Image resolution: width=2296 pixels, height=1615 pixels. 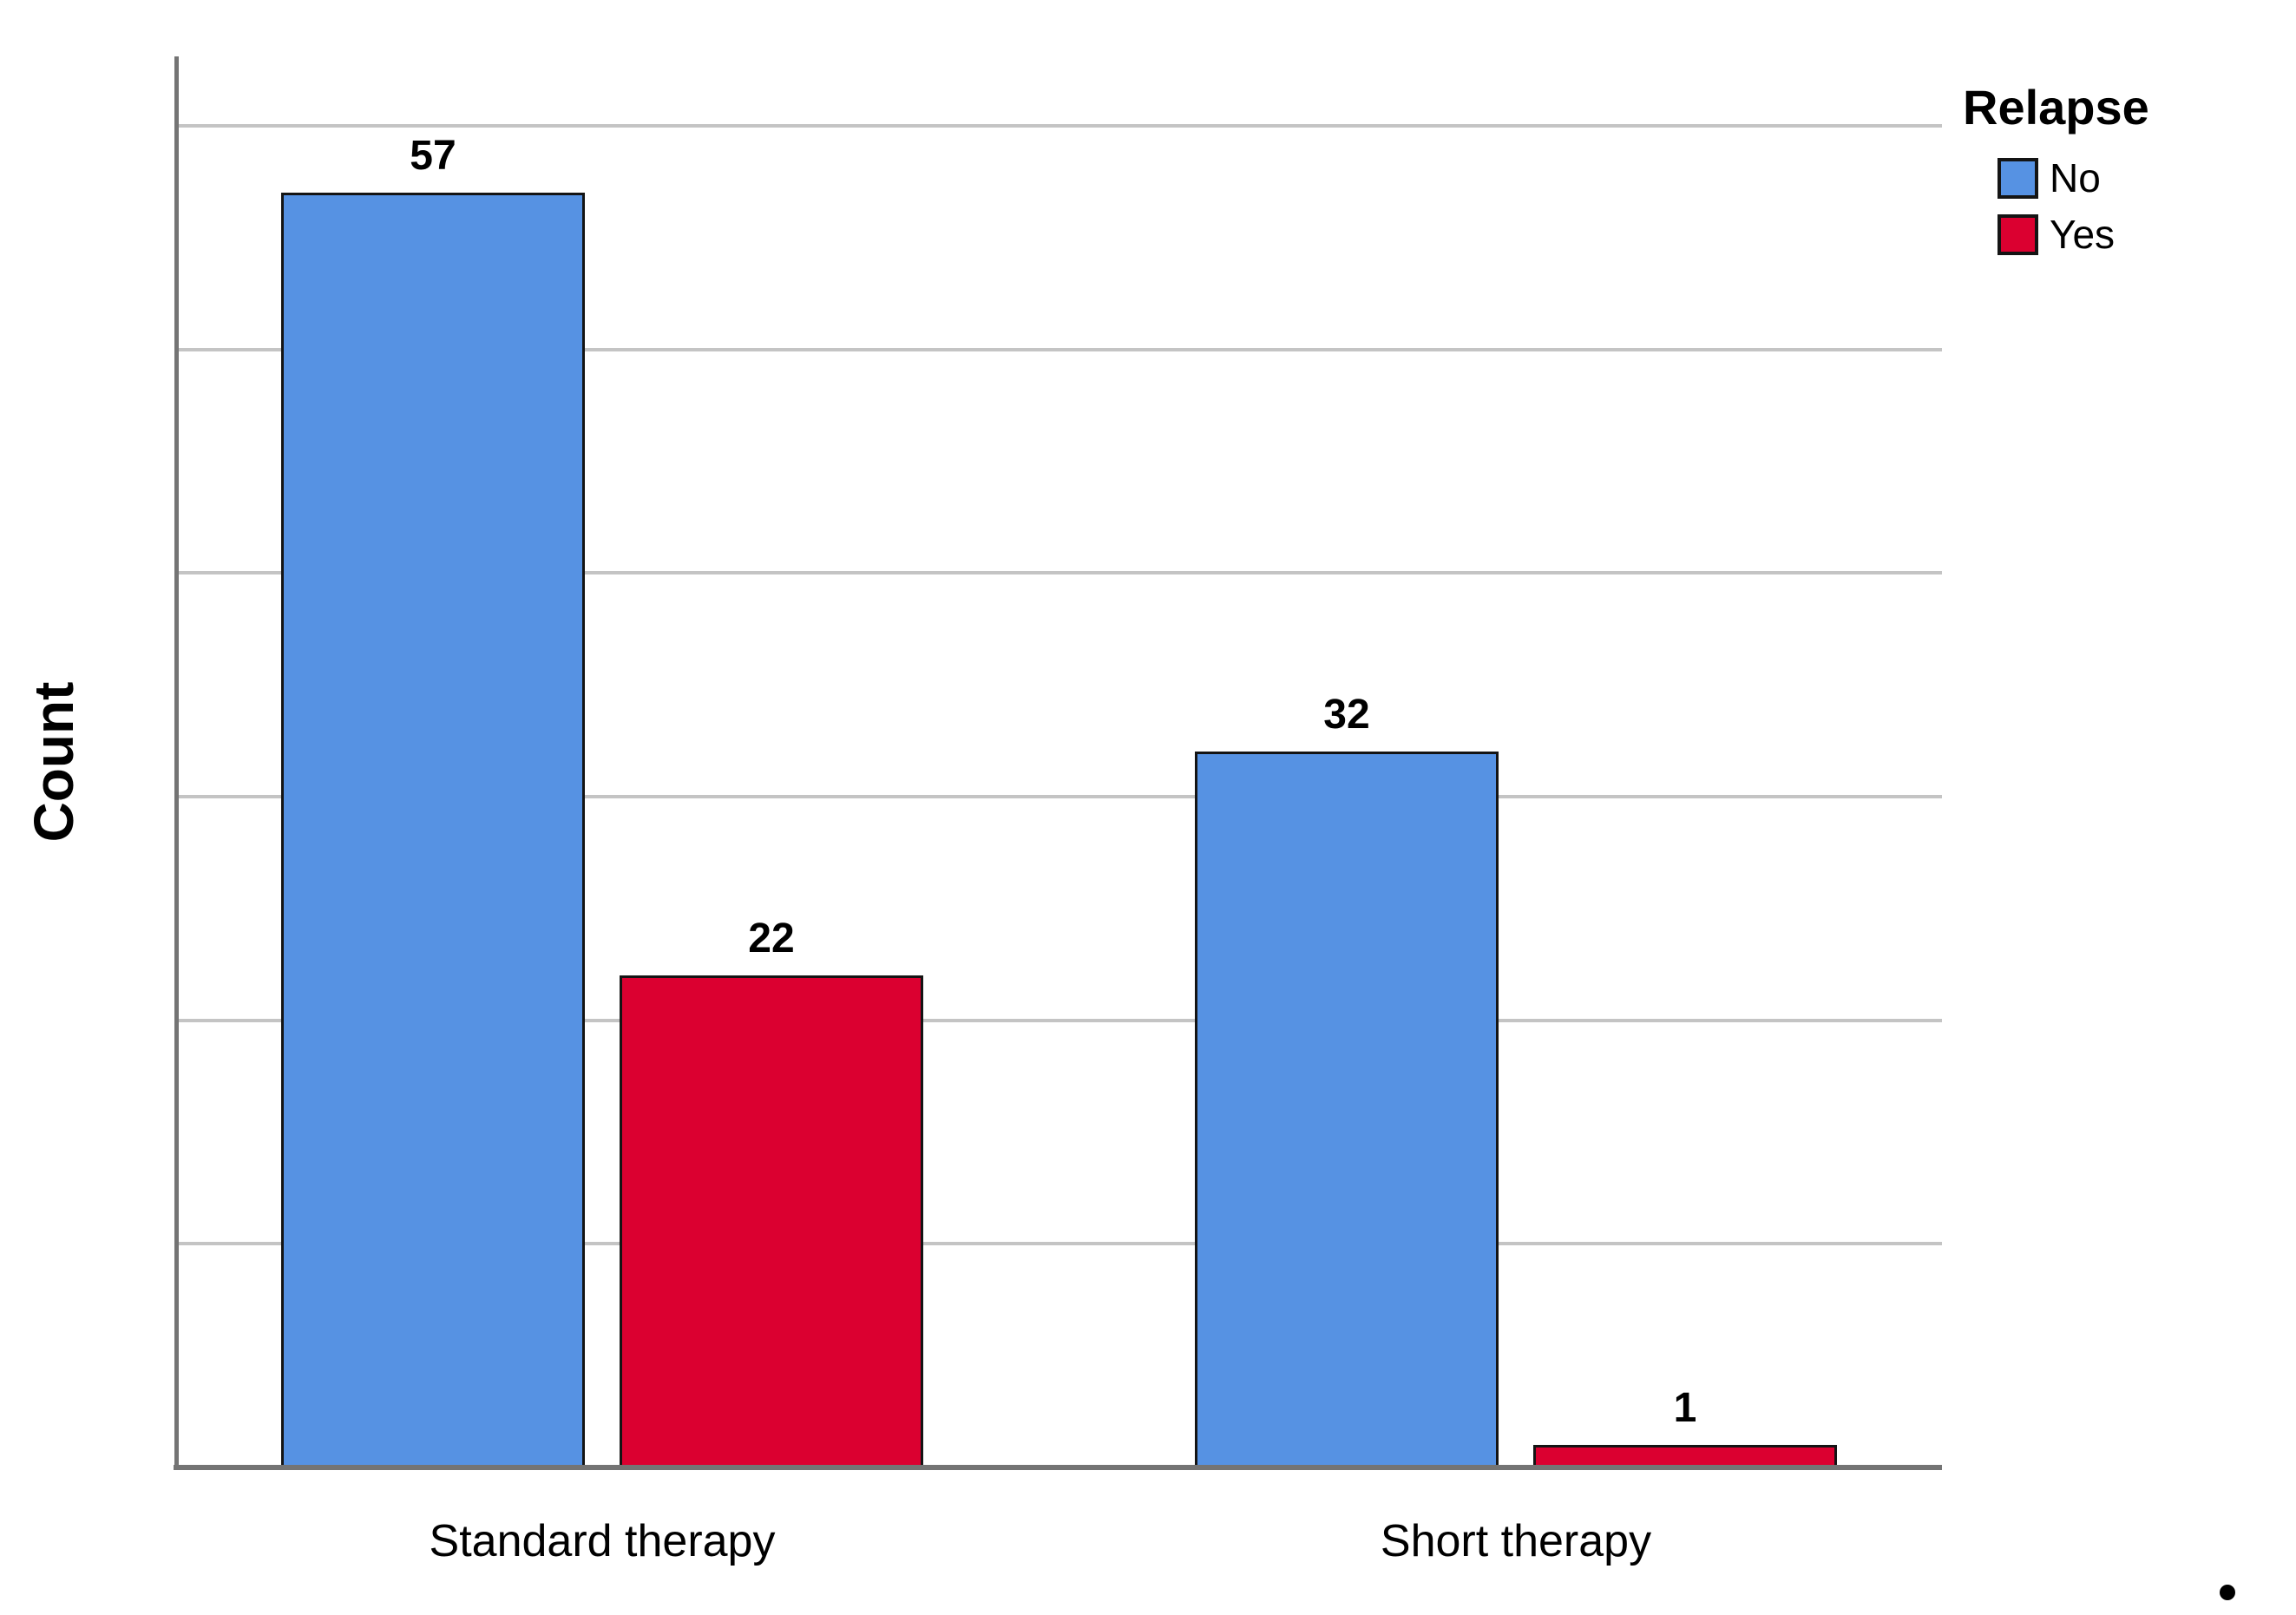 I want to click on legend-item-yes: Yes, so click(x=2141, y=234).